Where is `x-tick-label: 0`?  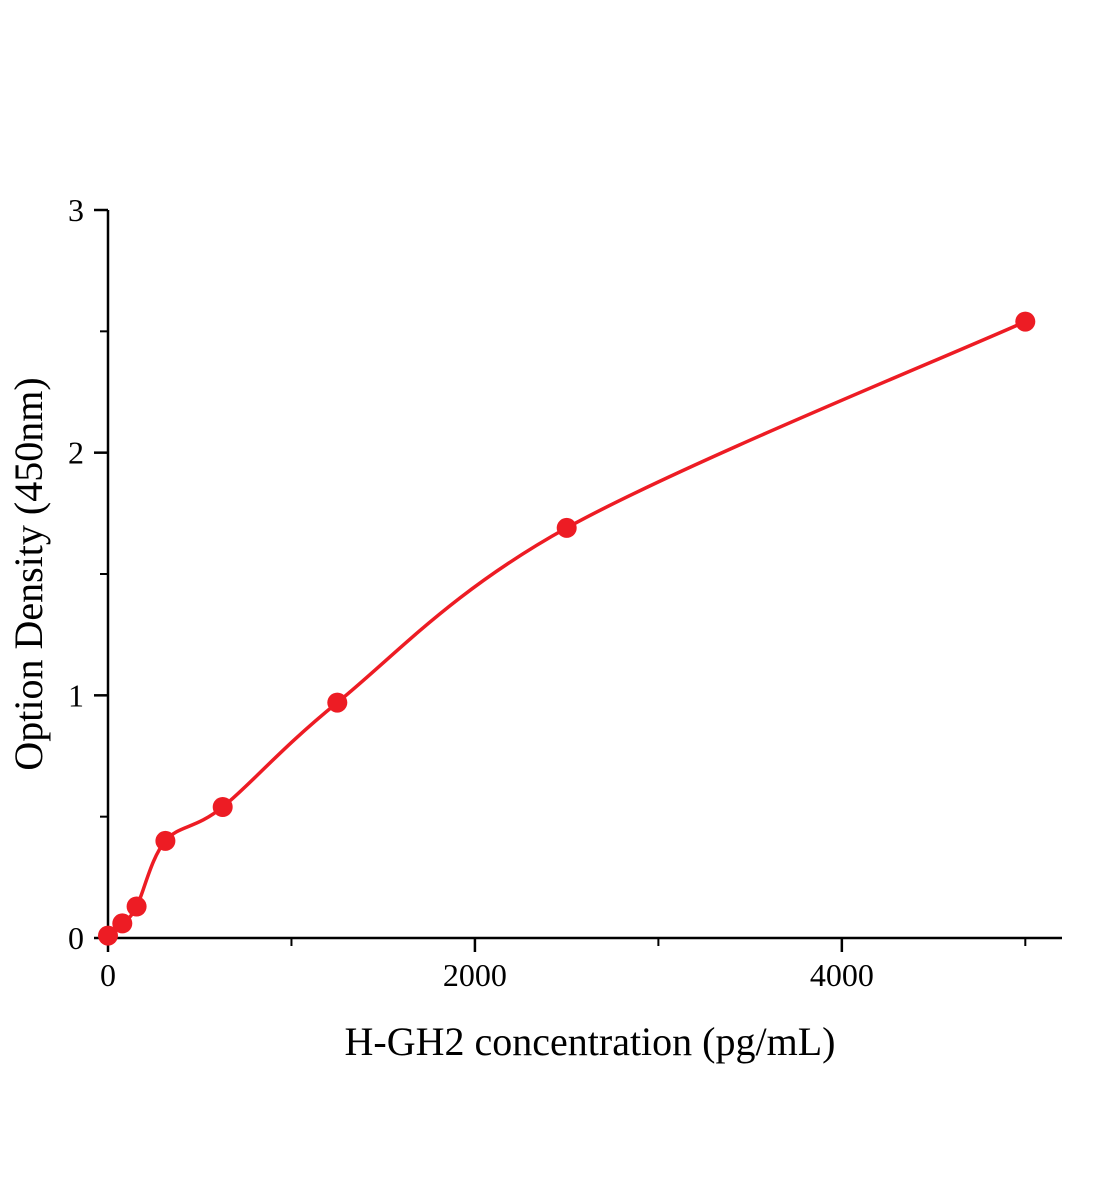 x-tick-label: 0 is located at coordinates (108, 975).